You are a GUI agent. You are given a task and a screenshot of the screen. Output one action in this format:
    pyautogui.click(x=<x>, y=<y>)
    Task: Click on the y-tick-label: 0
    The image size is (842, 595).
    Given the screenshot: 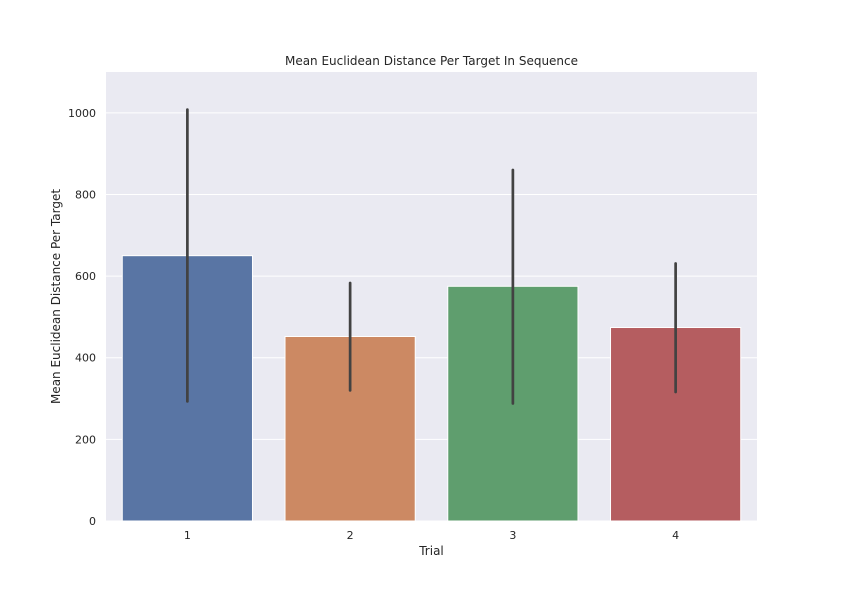 What is the action you would take?
    pyautogui.click(x=92, y=521)
    